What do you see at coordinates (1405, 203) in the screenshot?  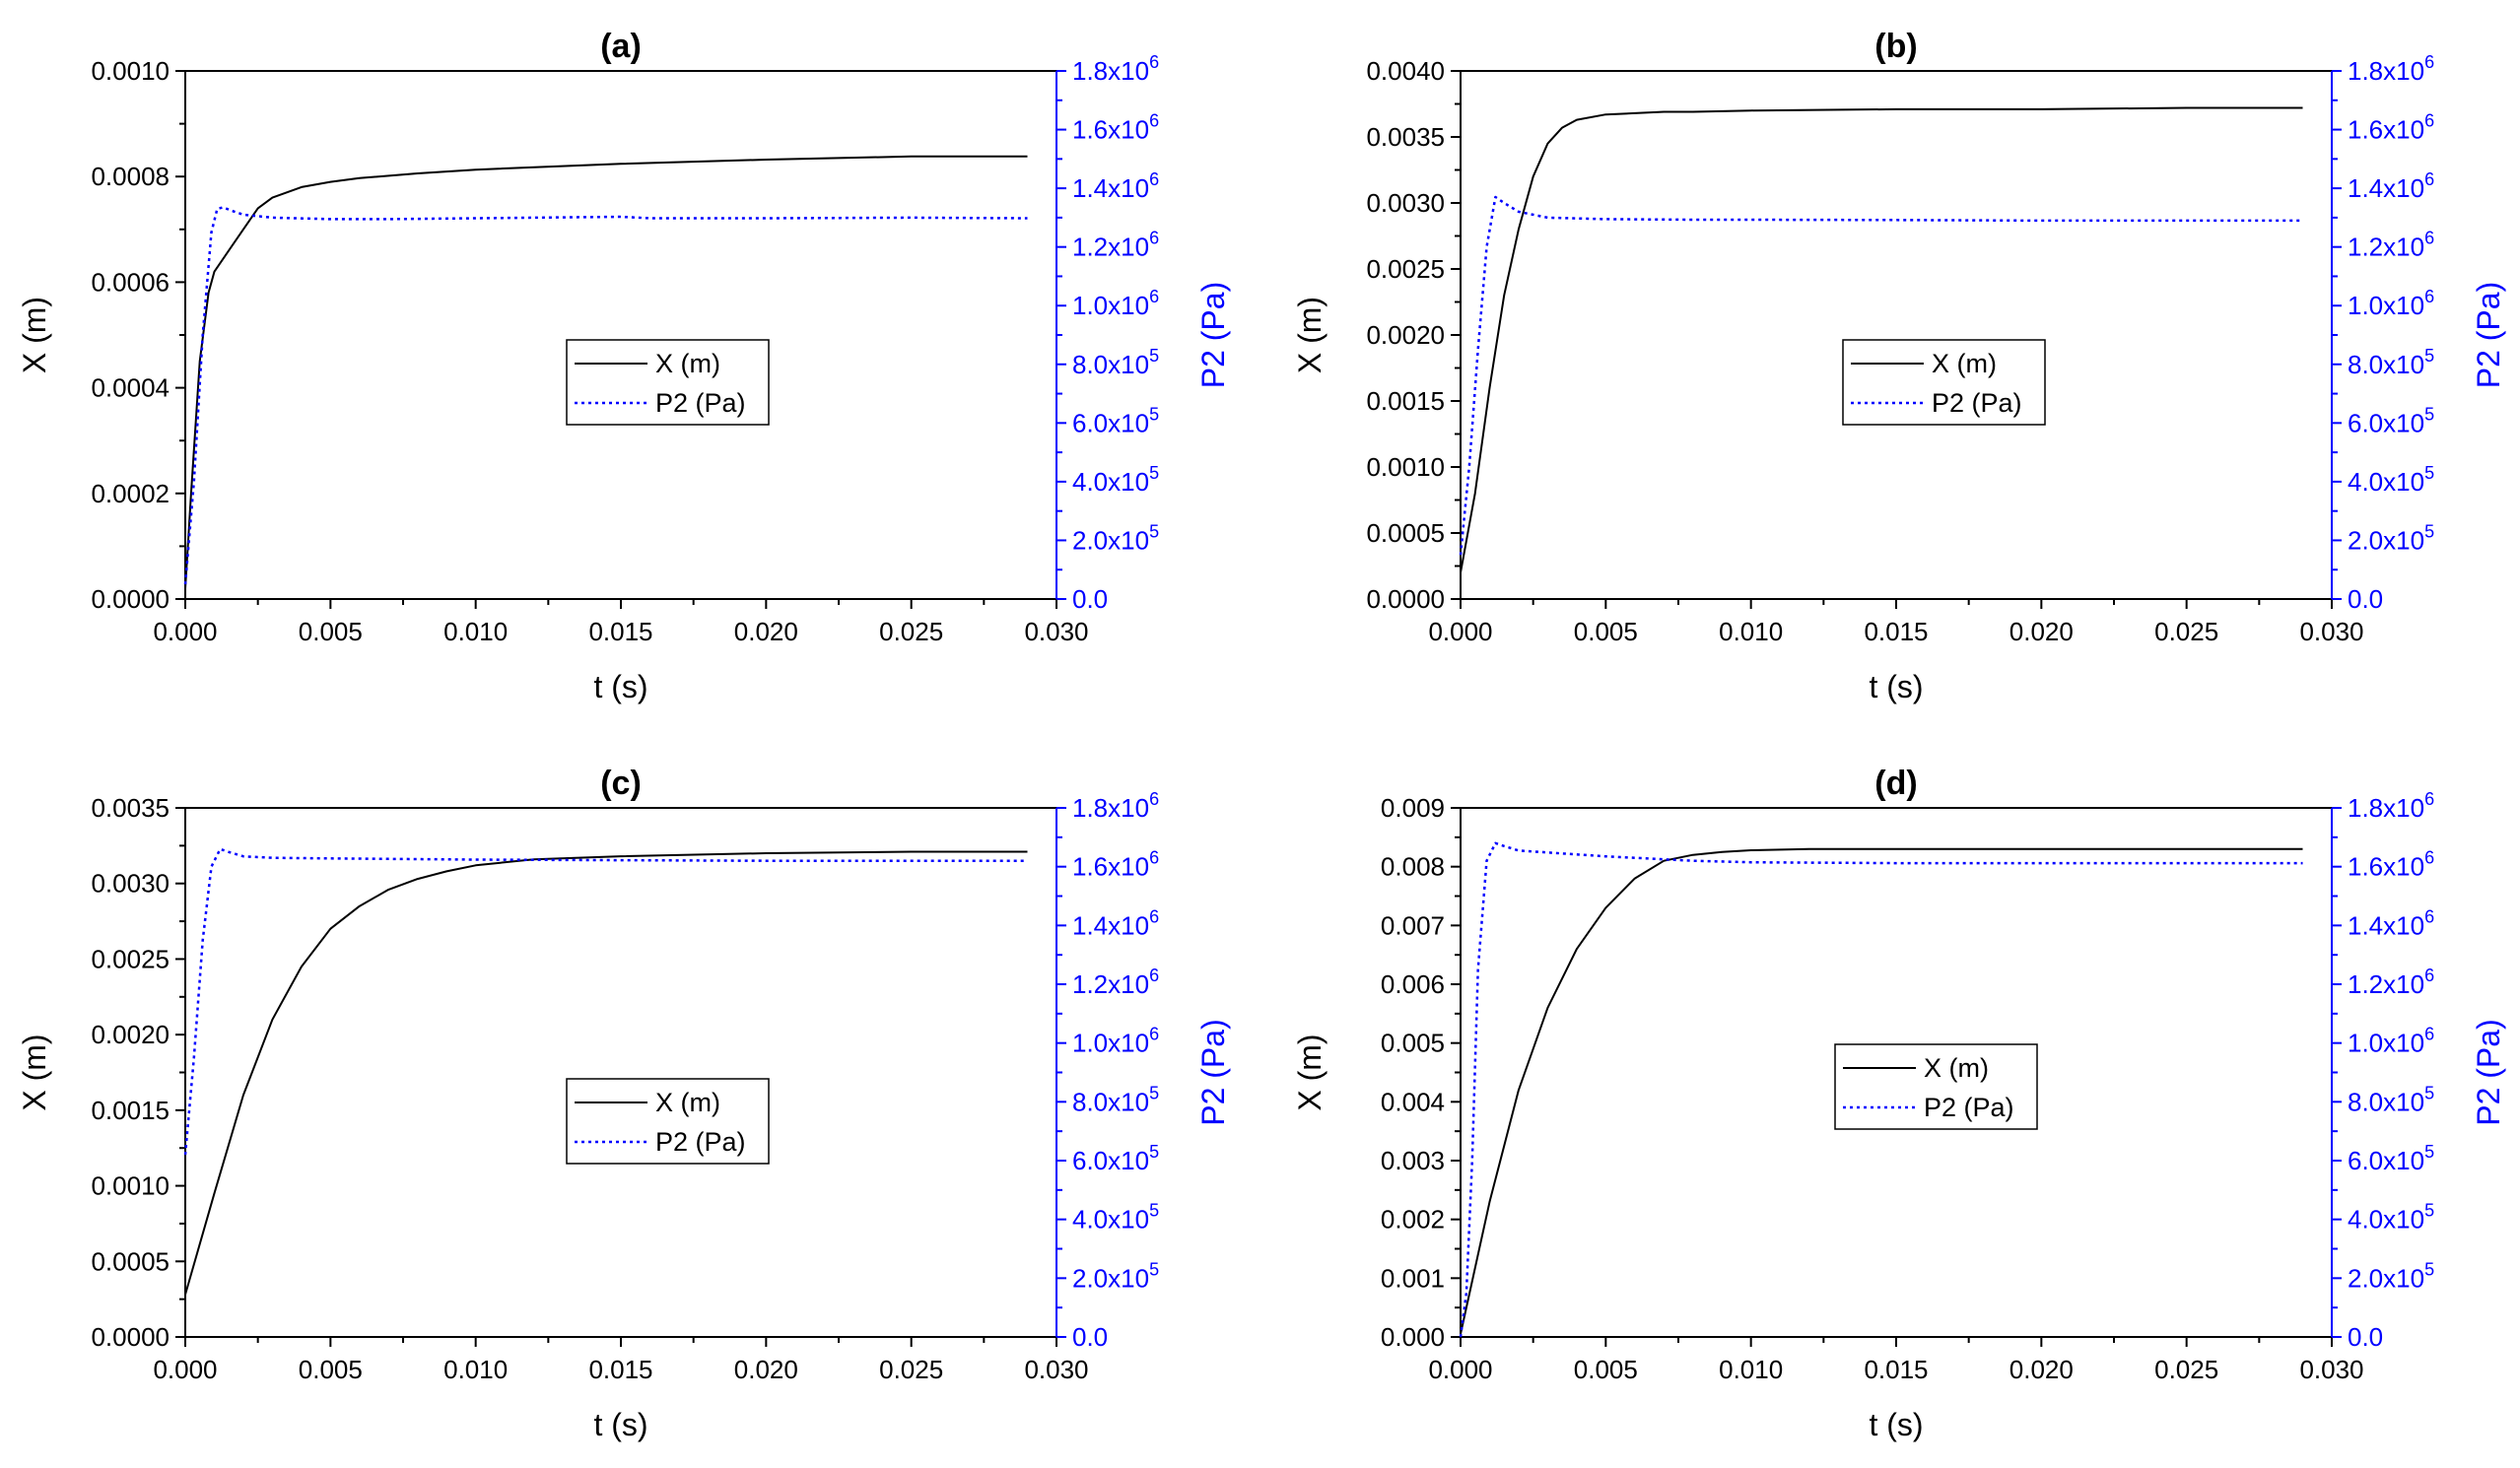 I see `y-tick-label: 0.0030` at bounding box center [1405, 203].